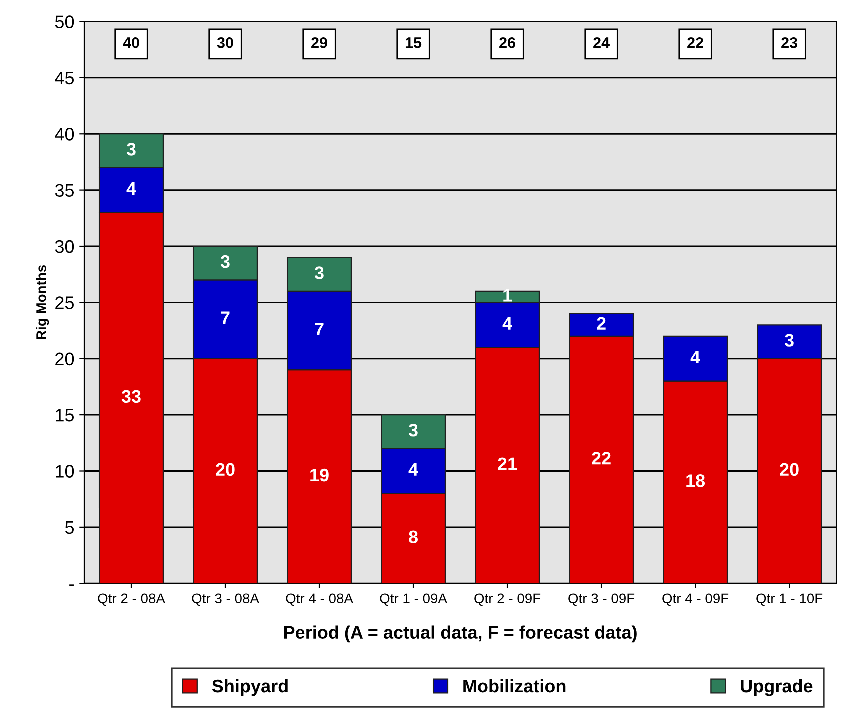 The width and height of the screenshot is (845, 725). Describe the element at coordinates (414, 600) in the screenshot. I see `x-tick-label: Qtr 1 - 09A` at that location.